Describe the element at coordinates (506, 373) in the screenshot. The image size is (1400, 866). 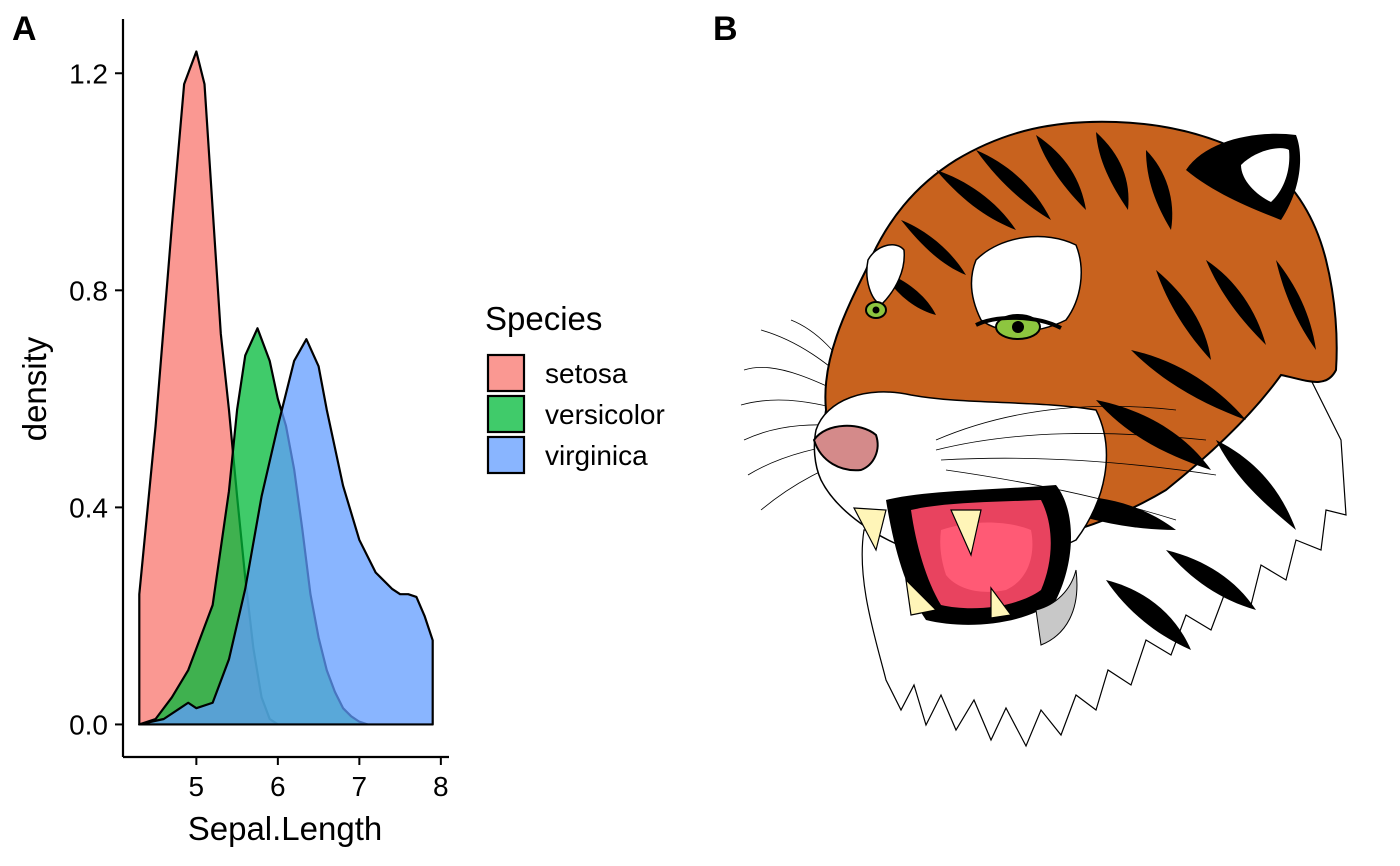
I see `legend-swatch-setosa` at that location.